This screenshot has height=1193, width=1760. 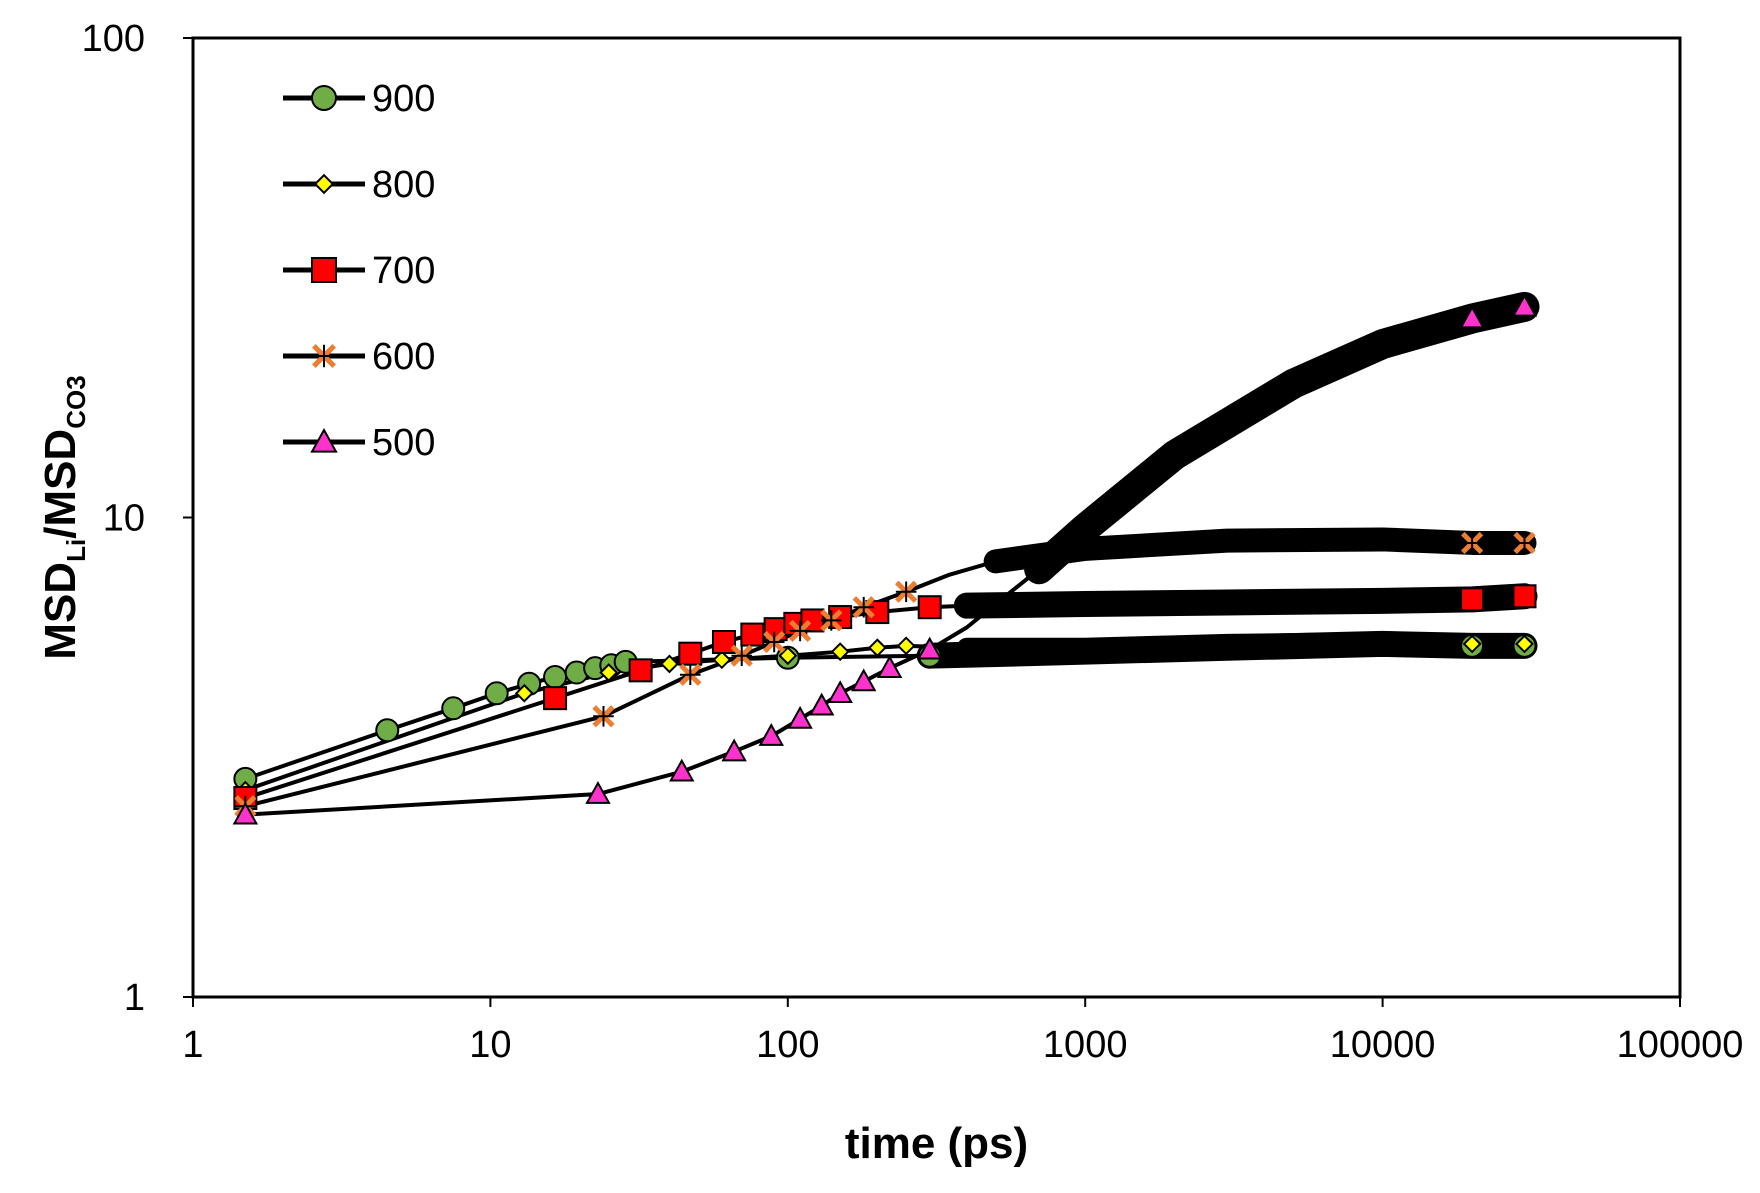 I want to click on legend: 900 800 700 600 500, so click(x=359, y=271).